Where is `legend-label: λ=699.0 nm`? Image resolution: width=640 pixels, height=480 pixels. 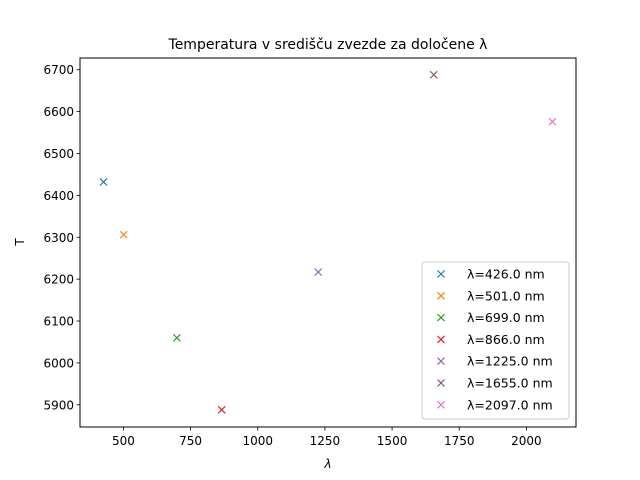
legend-label: λ=699.0 nm is located at coordinates (506, 317).